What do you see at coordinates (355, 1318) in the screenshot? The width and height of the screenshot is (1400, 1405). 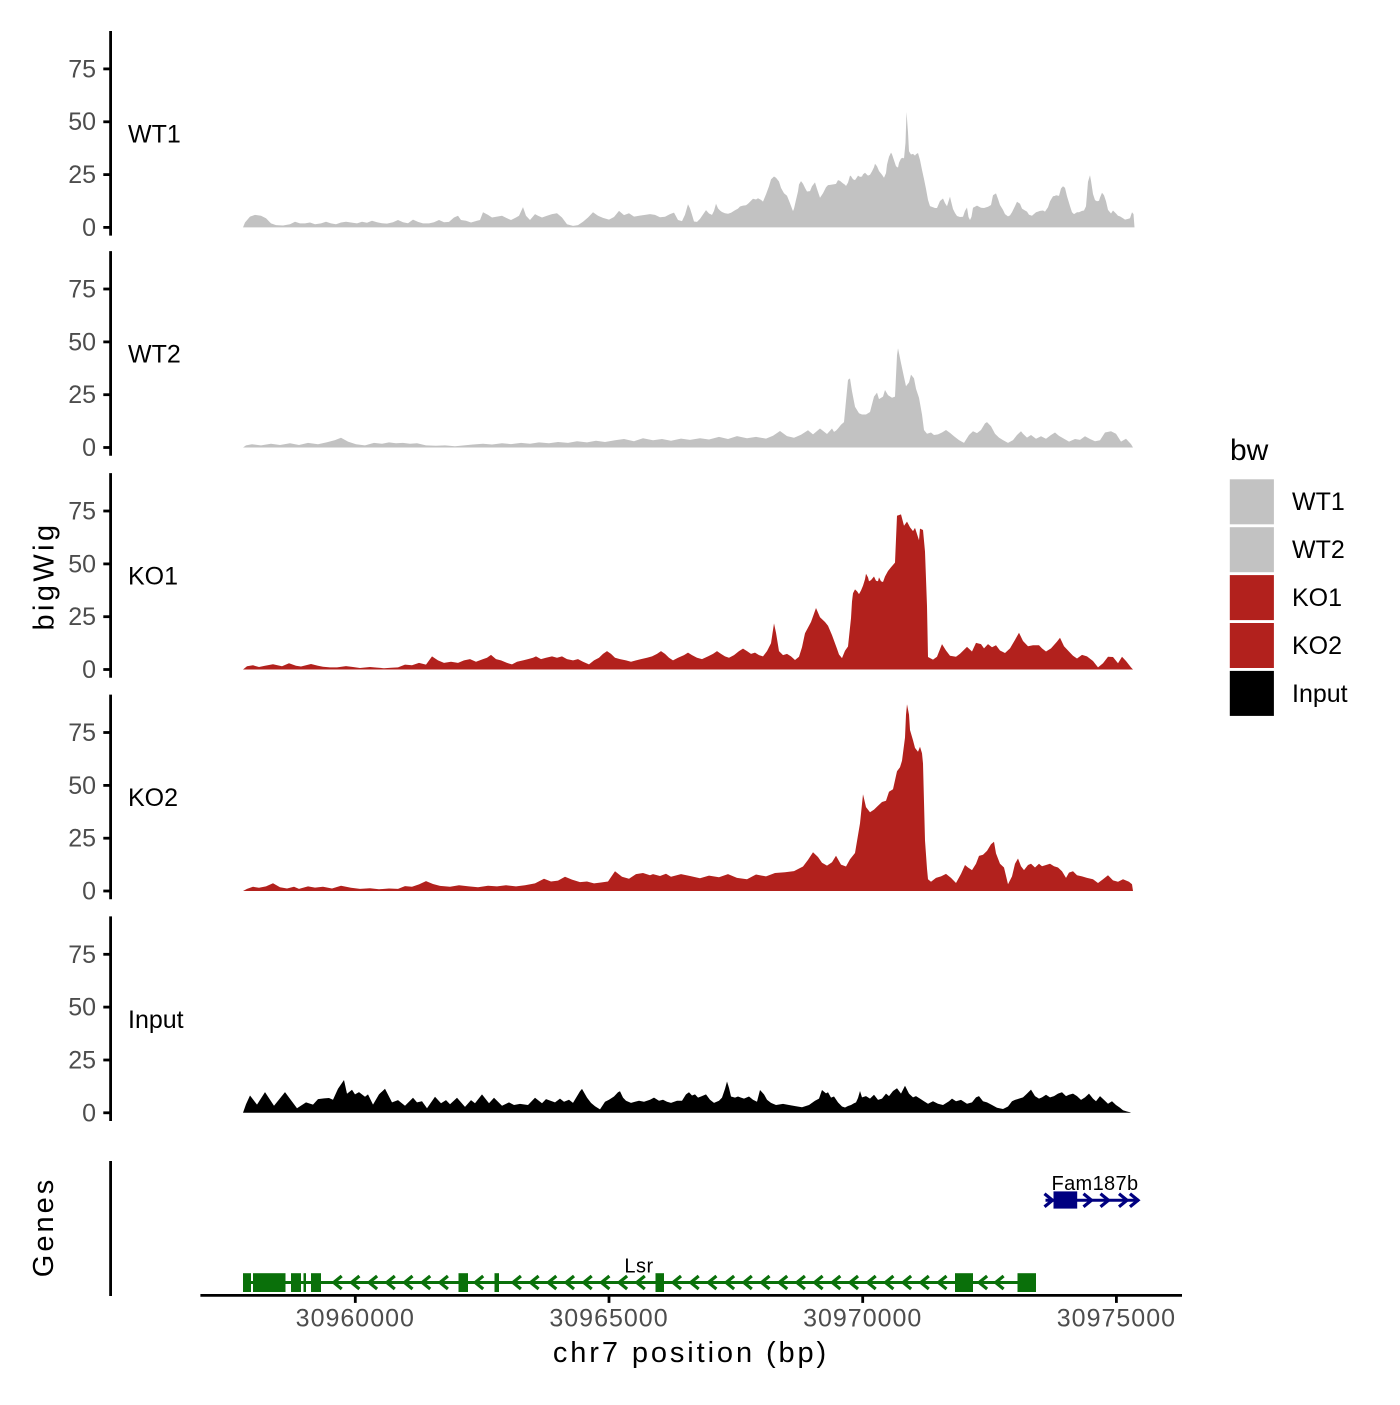 I see `svg-text: 30960000` at bounding box center [355, 1318].